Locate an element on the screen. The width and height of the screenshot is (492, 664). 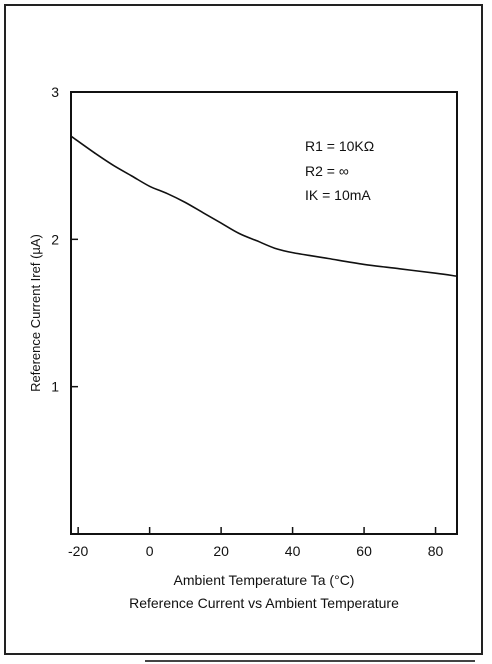
y-axis-label: Reference Current Iref (µA) is located at coordinates (35, 313).